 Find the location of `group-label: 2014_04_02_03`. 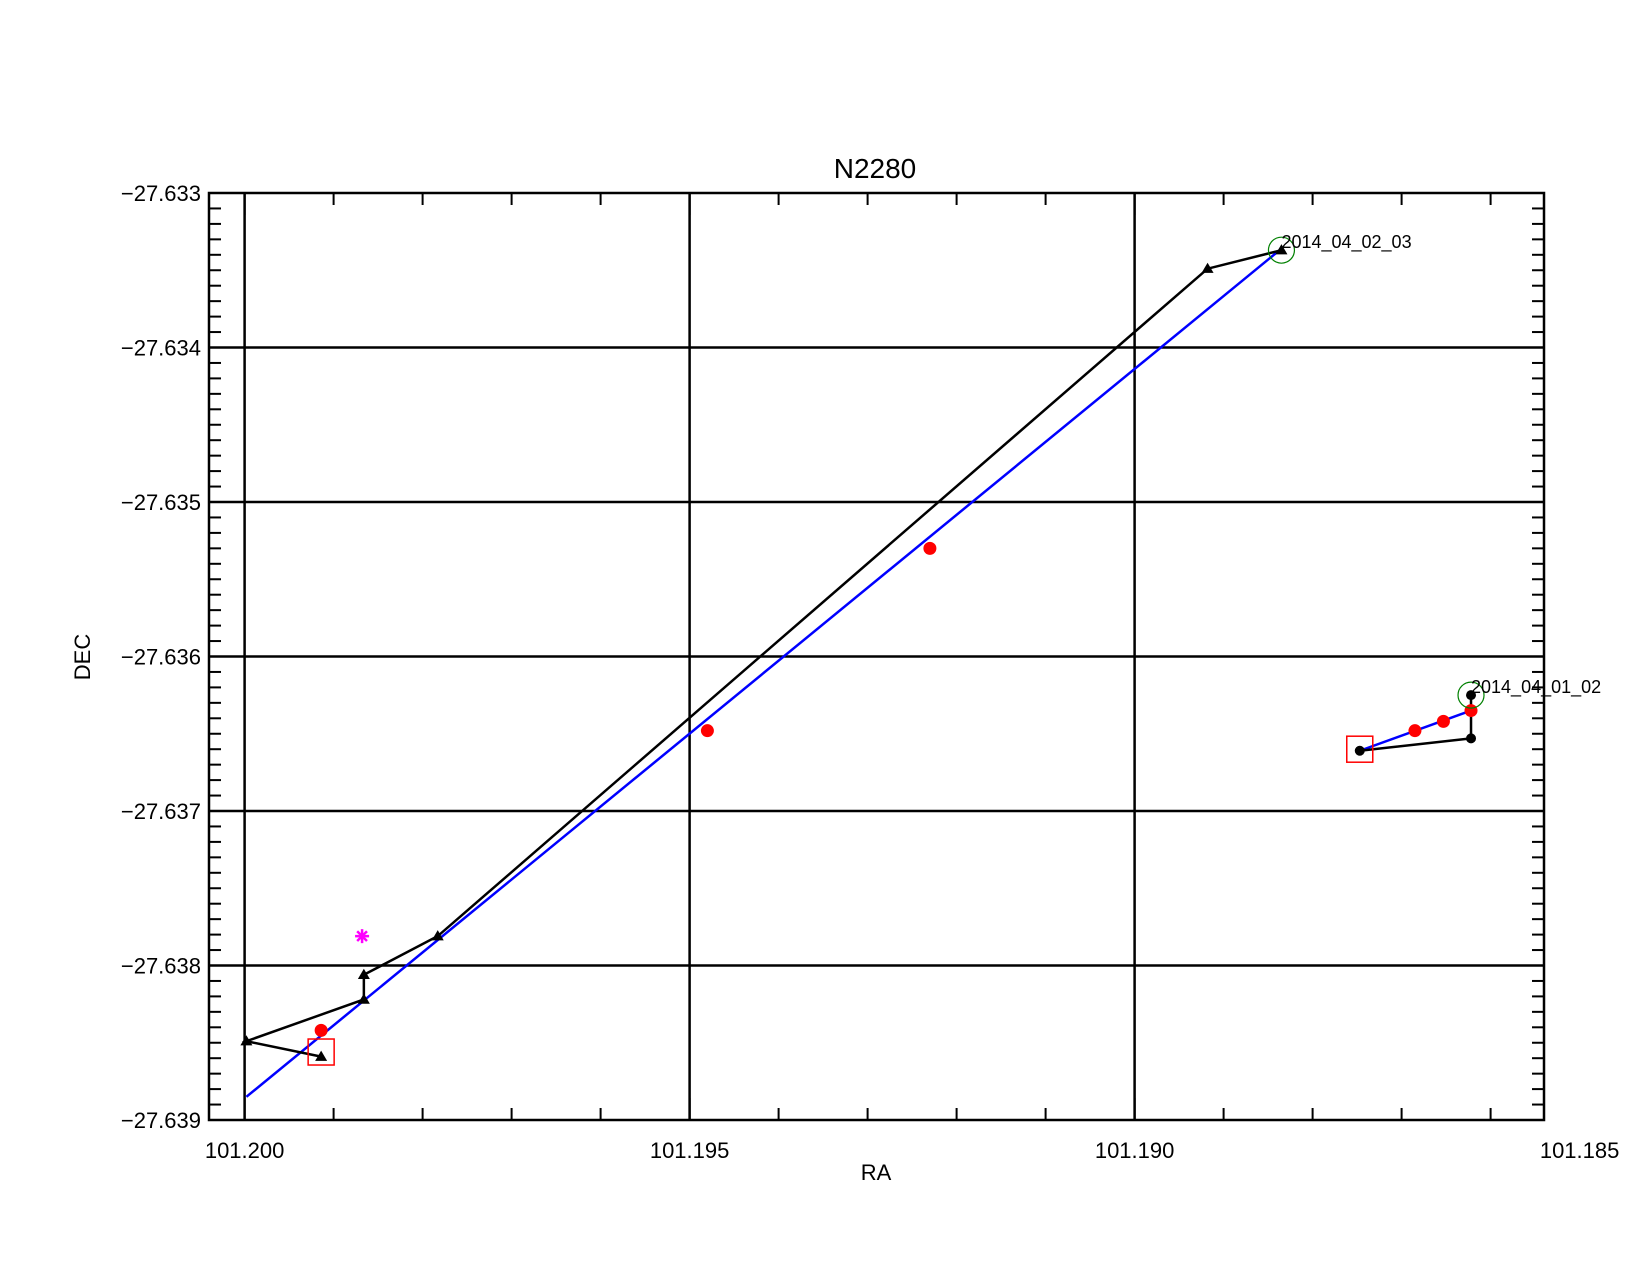

group-label: 2014_04_02_03 is located at coordinates (1346, 242).